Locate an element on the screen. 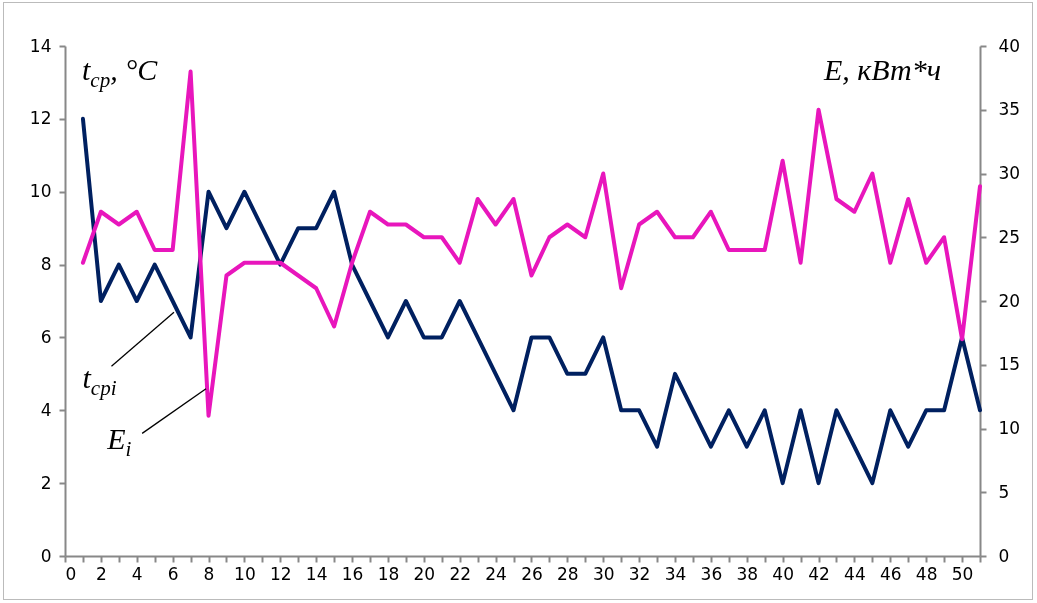 This screenshot has height=603, width=1037. y2-axis-title: E, кВт*ч is located at coordinates (883, 69).